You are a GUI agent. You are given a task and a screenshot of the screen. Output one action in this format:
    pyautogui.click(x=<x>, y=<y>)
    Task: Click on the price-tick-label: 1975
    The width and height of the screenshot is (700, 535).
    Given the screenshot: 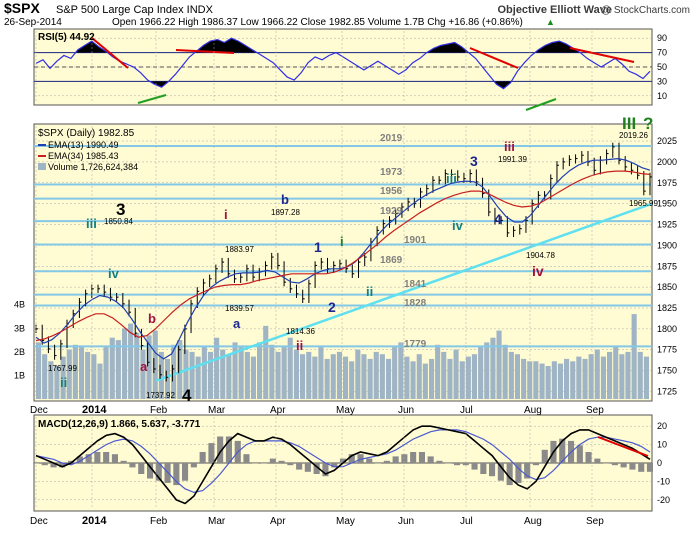 What is the action you would take?
    pyautogui.click(x=667, y=183)
    